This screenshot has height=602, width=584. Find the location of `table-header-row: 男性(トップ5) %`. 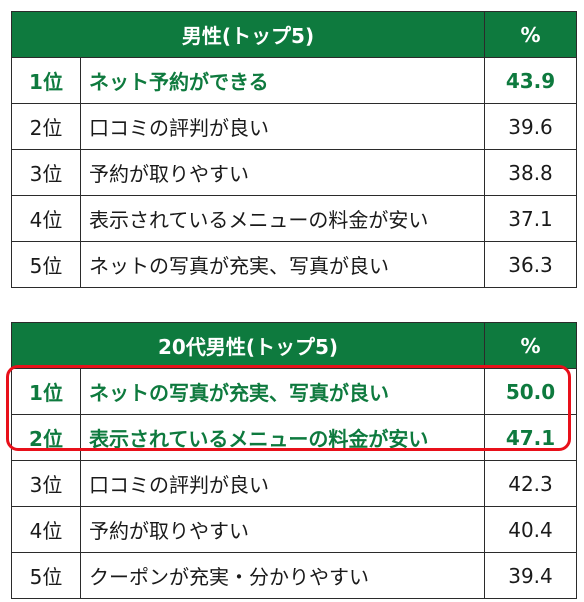

table-header-row: 男性(トップ5) % is located at coordinates (294, 34).